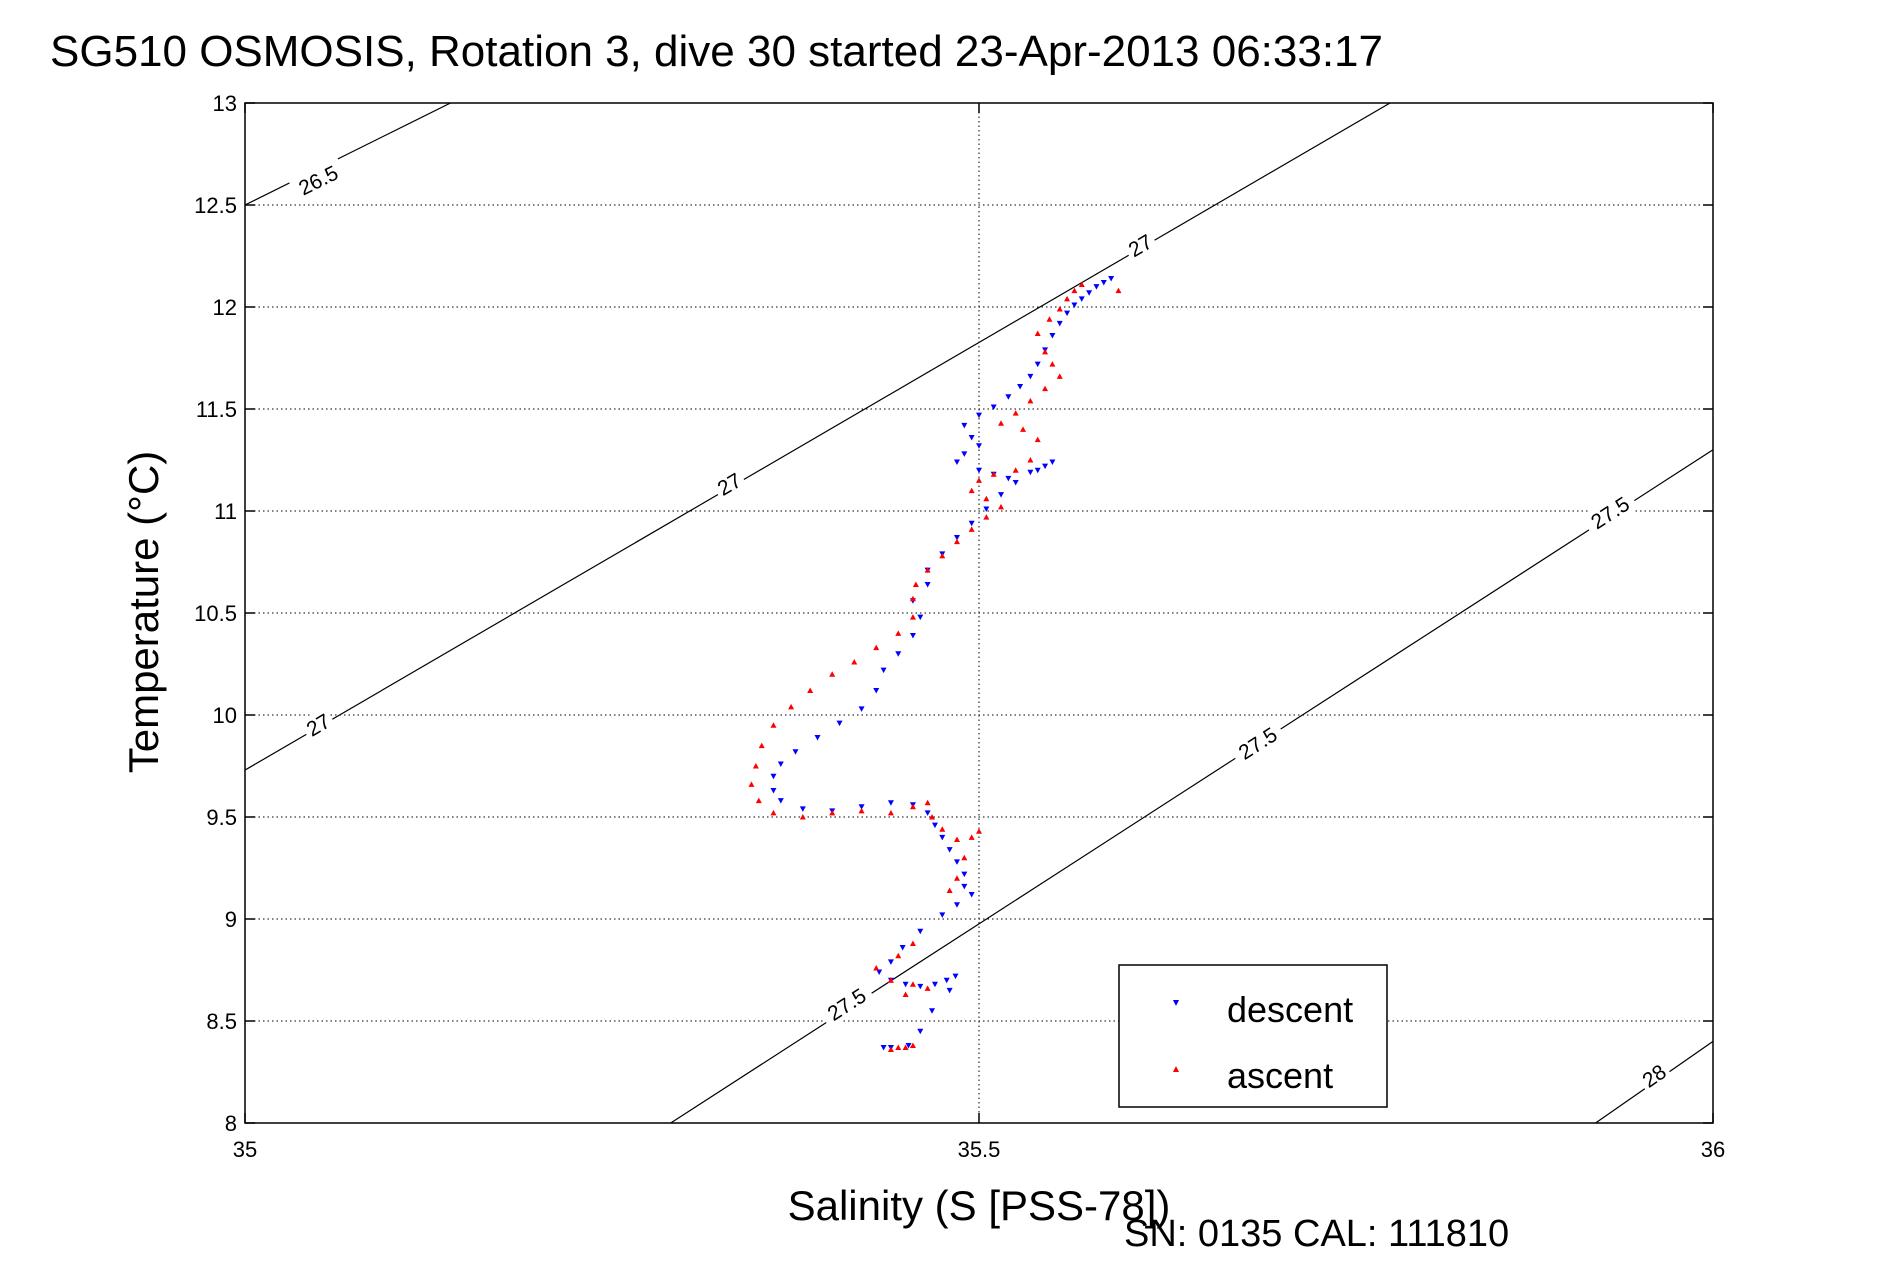 The height and width of the screenshot is (1262, 1891). What do you see at coordinates (1176, 1003) in the screenshot?
I see `legend-descent-marker` at bounding box center [1176, 1003].